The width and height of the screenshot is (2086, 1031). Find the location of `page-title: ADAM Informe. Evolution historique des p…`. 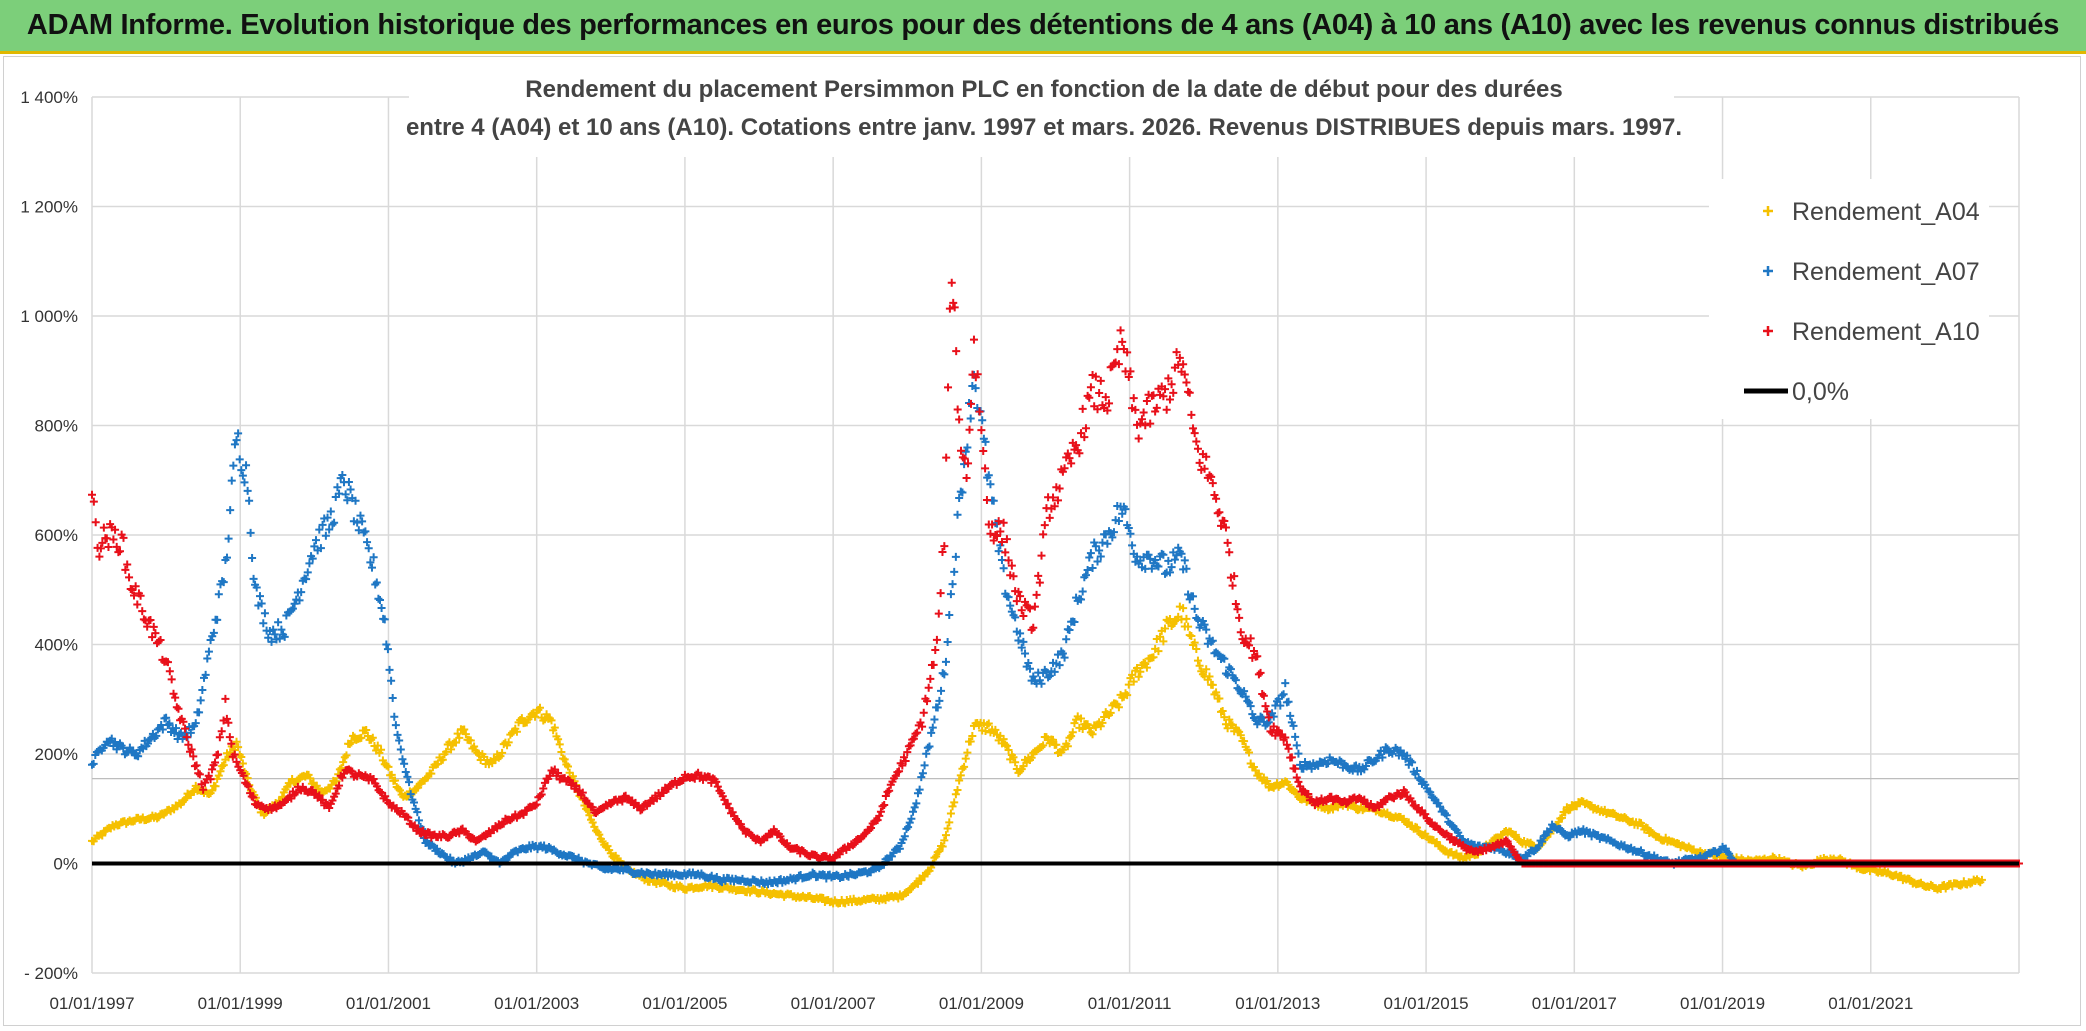

page-title: ADAM Informe. Evolution historique des p… is located at coordinates (1043, 25).